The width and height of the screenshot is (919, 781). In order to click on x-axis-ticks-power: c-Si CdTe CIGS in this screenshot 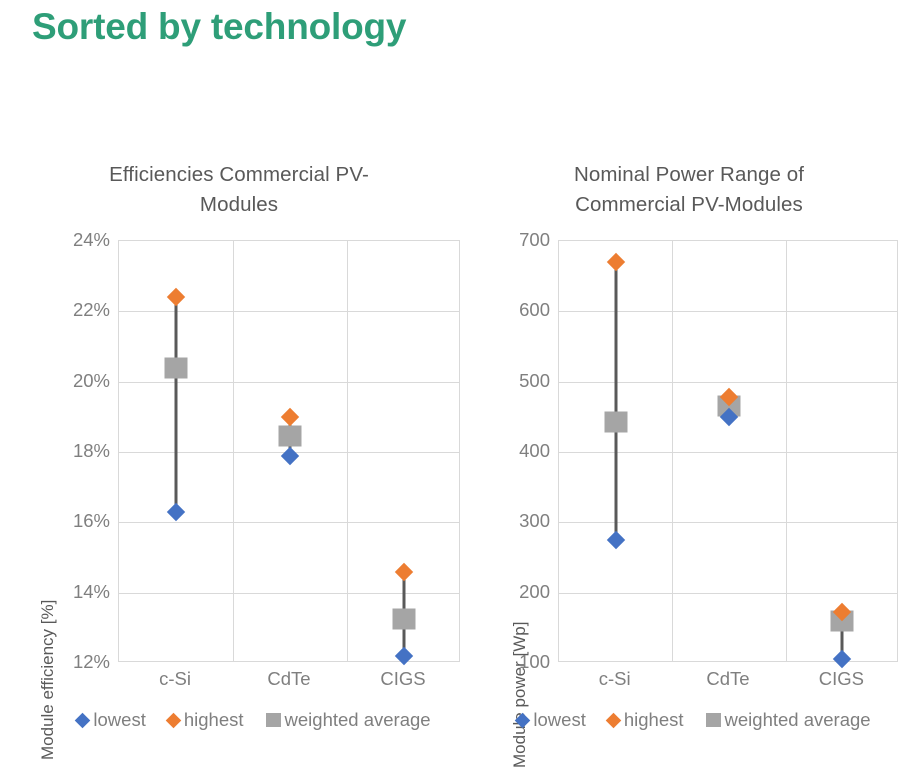, I will do `click(729, 683)`.